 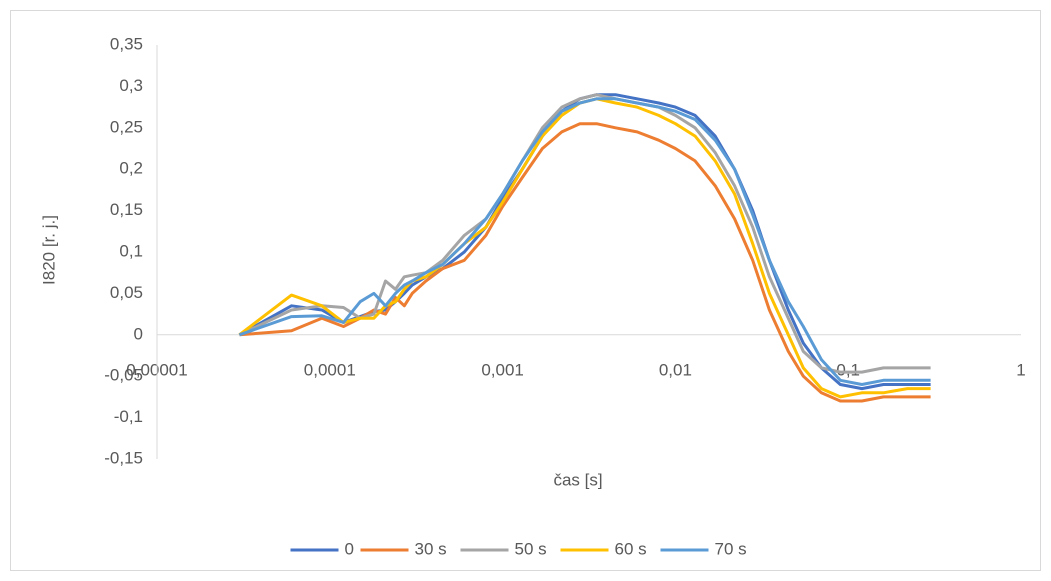 What do you see at coordinates (123, 457) in the screenshot?
I see `y-tick-label: -0,15` at bounding box center [123, 457].